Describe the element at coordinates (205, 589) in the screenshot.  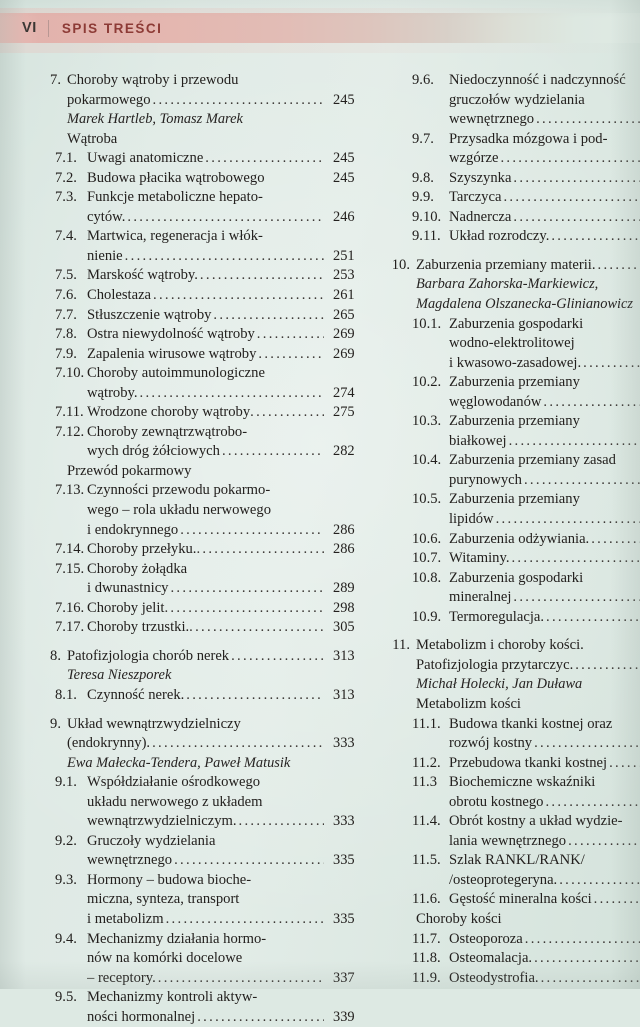
I see `toc-entry: 7.15.i dwunastnicy289` at that location.